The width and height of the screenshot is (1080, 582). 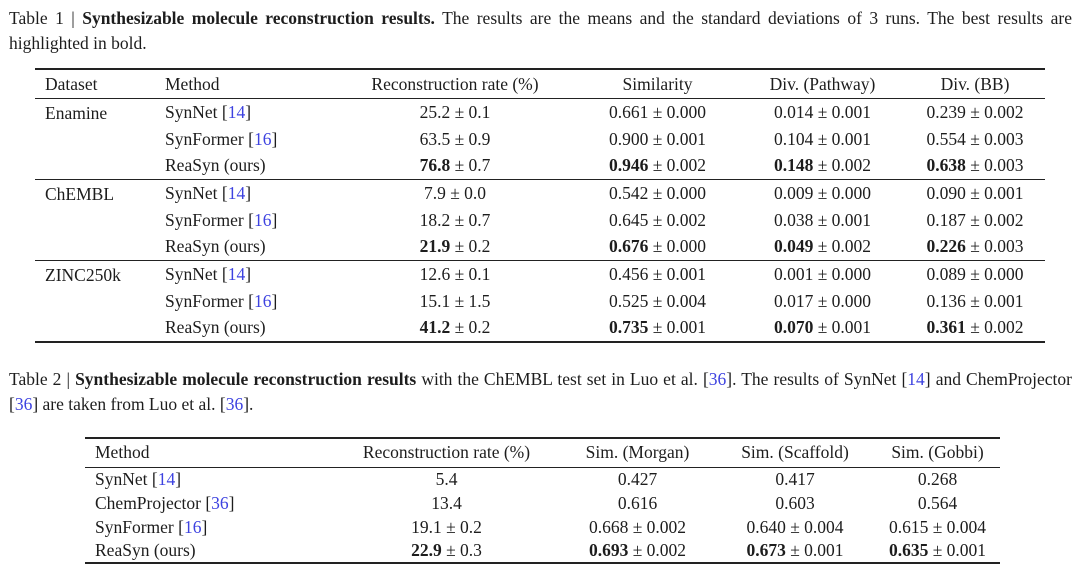 What do you see at coordinates (822, 84) in the screenshot?
I see `col-header-div-pathway: Div. (Pathway)` at bounding box center [822, 84].